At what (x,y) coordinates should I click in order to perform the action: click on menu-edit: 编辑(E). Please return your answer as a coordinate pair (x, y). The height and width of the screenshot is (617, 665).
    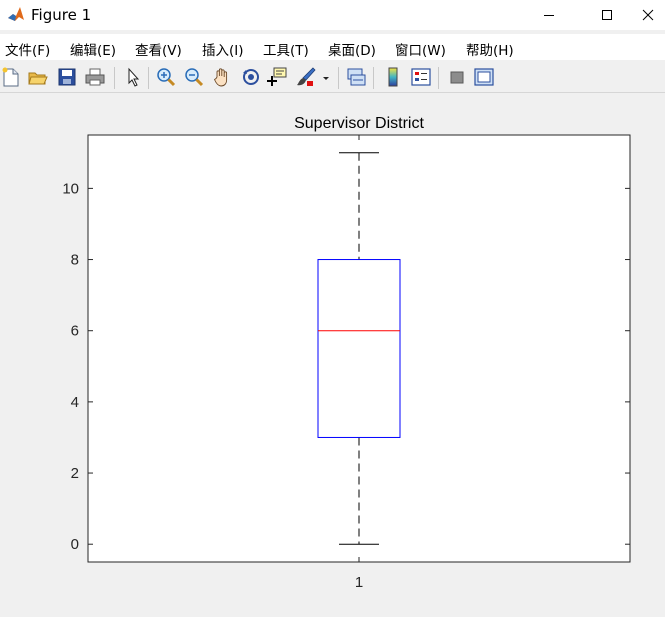
    Looking at the image, I should click on (93, 51).